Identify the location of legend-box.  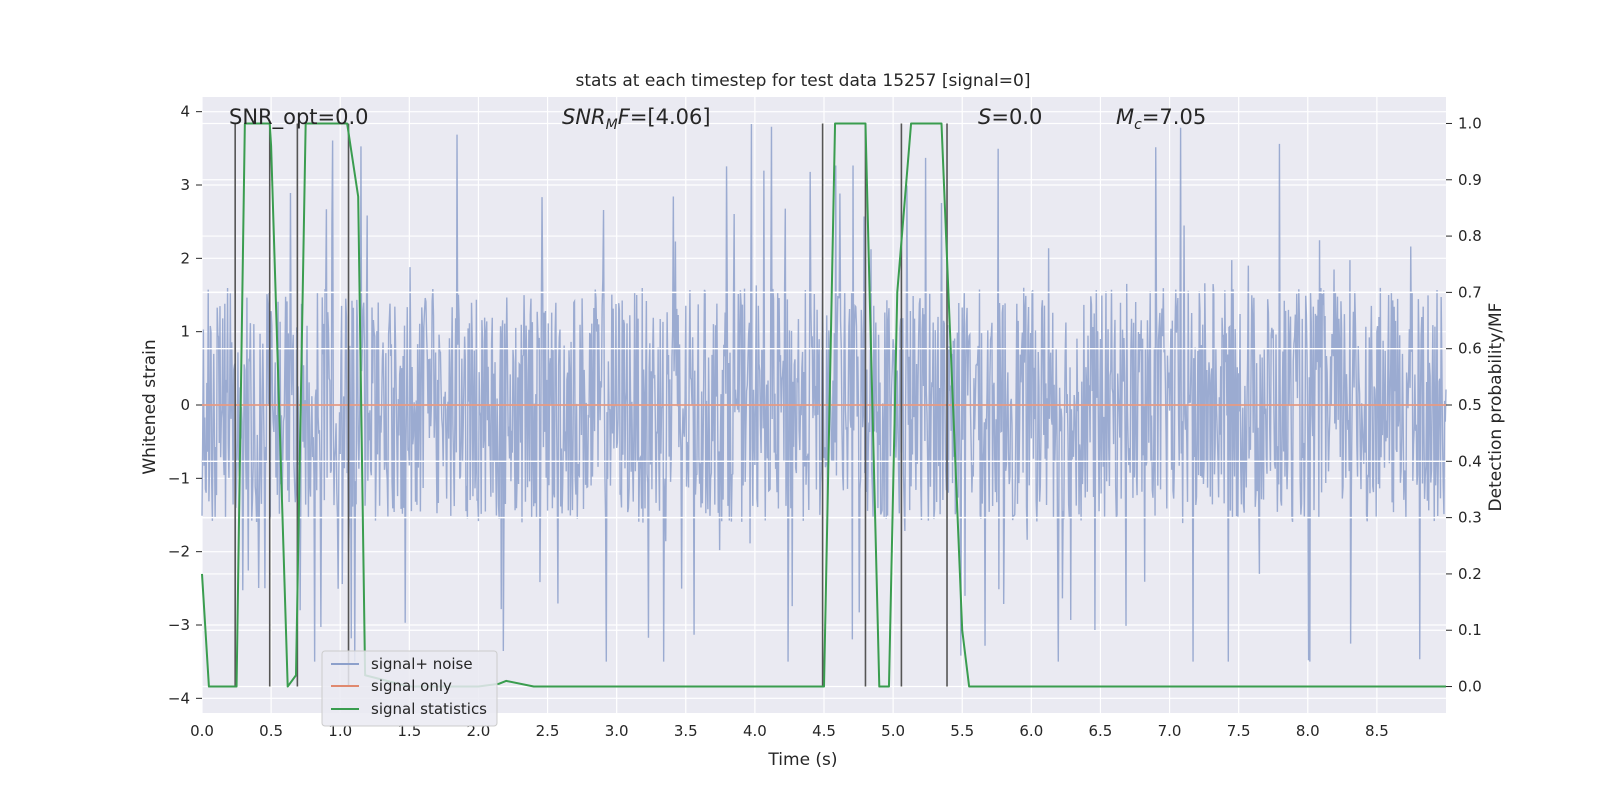
(409, 688).